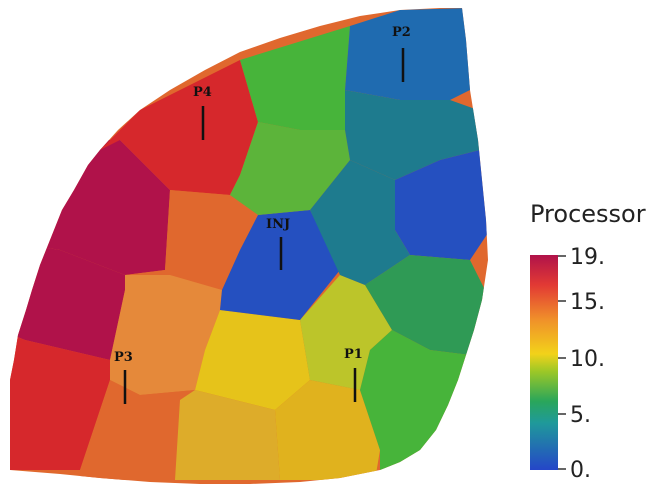 Image resolution: width=659 pixels, height=491 pixels. I want to click on well-p2: P2, so click(401, 53).